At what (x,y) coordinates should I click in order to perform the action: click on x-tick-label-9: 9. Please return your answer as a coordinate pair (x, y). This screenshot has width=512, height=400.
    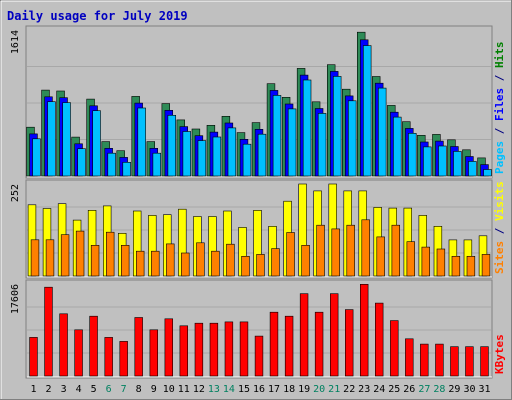
    Looking at the image, I should click on (154, 389).